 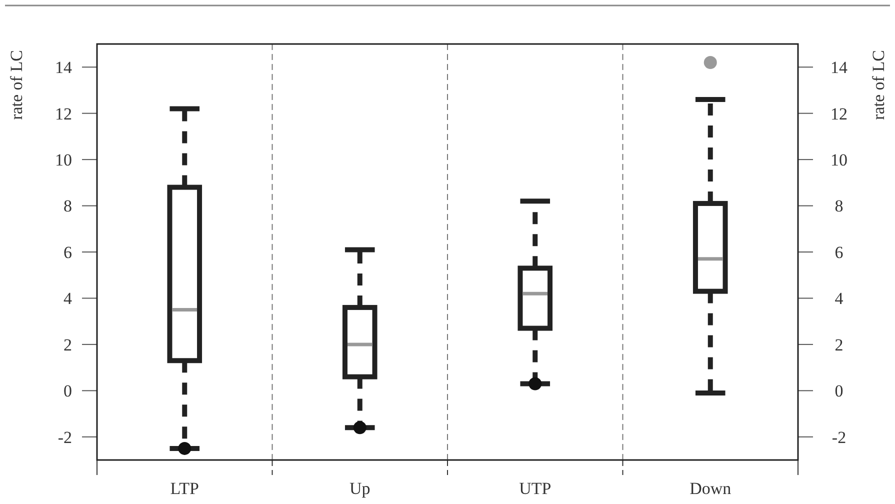 I want to click on y2-tick-label: 0, so click(x=839, y=391).